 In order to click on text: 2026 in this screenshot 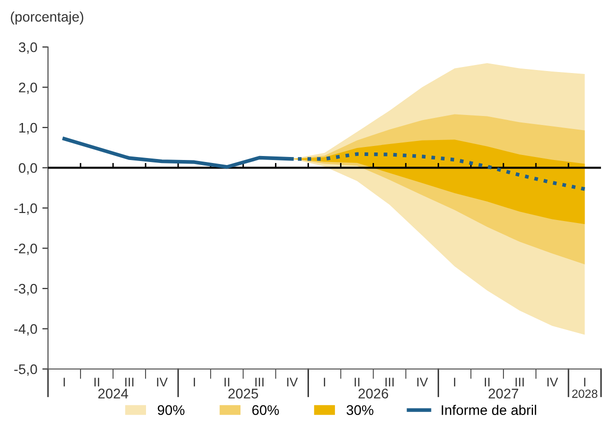, I will do `click(373, 393)`.